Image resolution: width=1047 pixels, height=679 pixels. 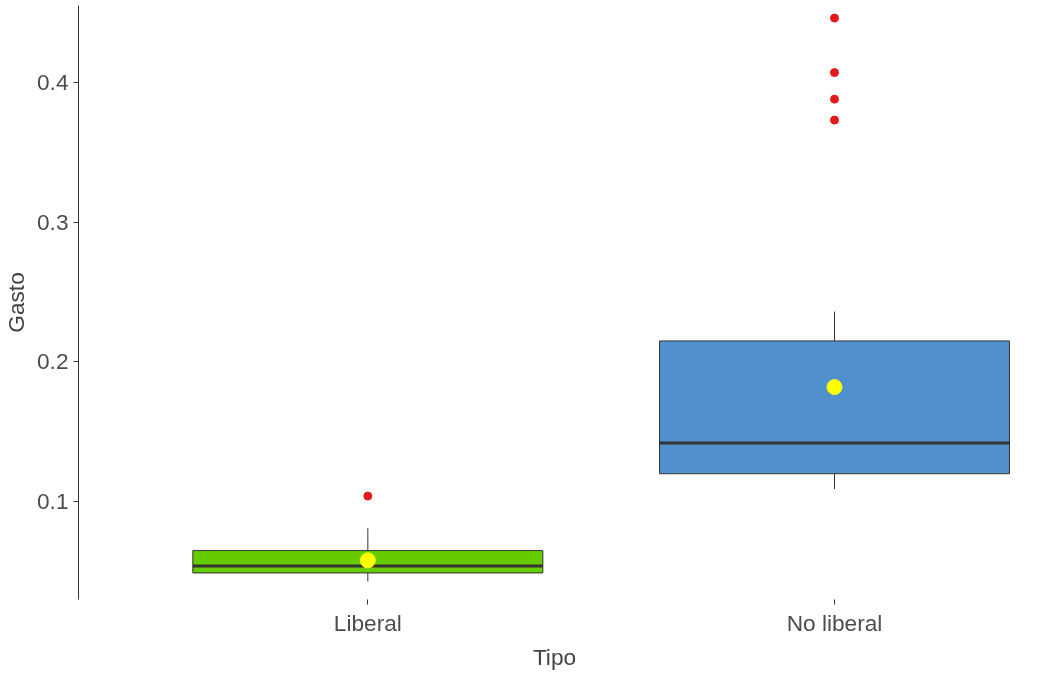 What do you see at coordinates (367, 622) in the screenshot?
I see `x-tick-label: Liberal` at bounding box center [367, 622].